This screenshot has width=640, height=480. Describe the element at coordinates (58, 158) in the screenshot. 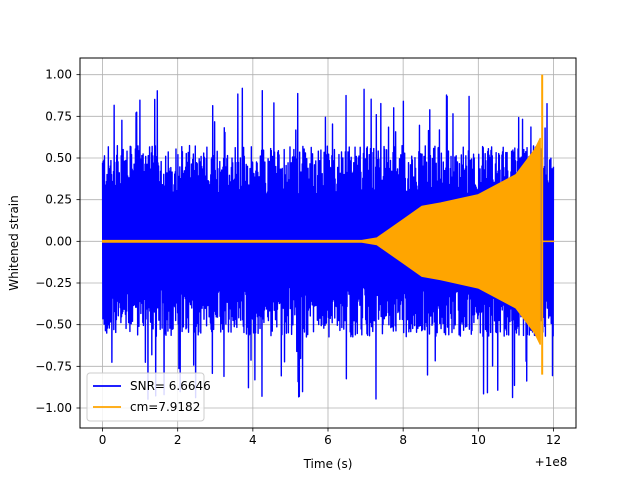

I see `y-tick-label: 0.50` at that location.